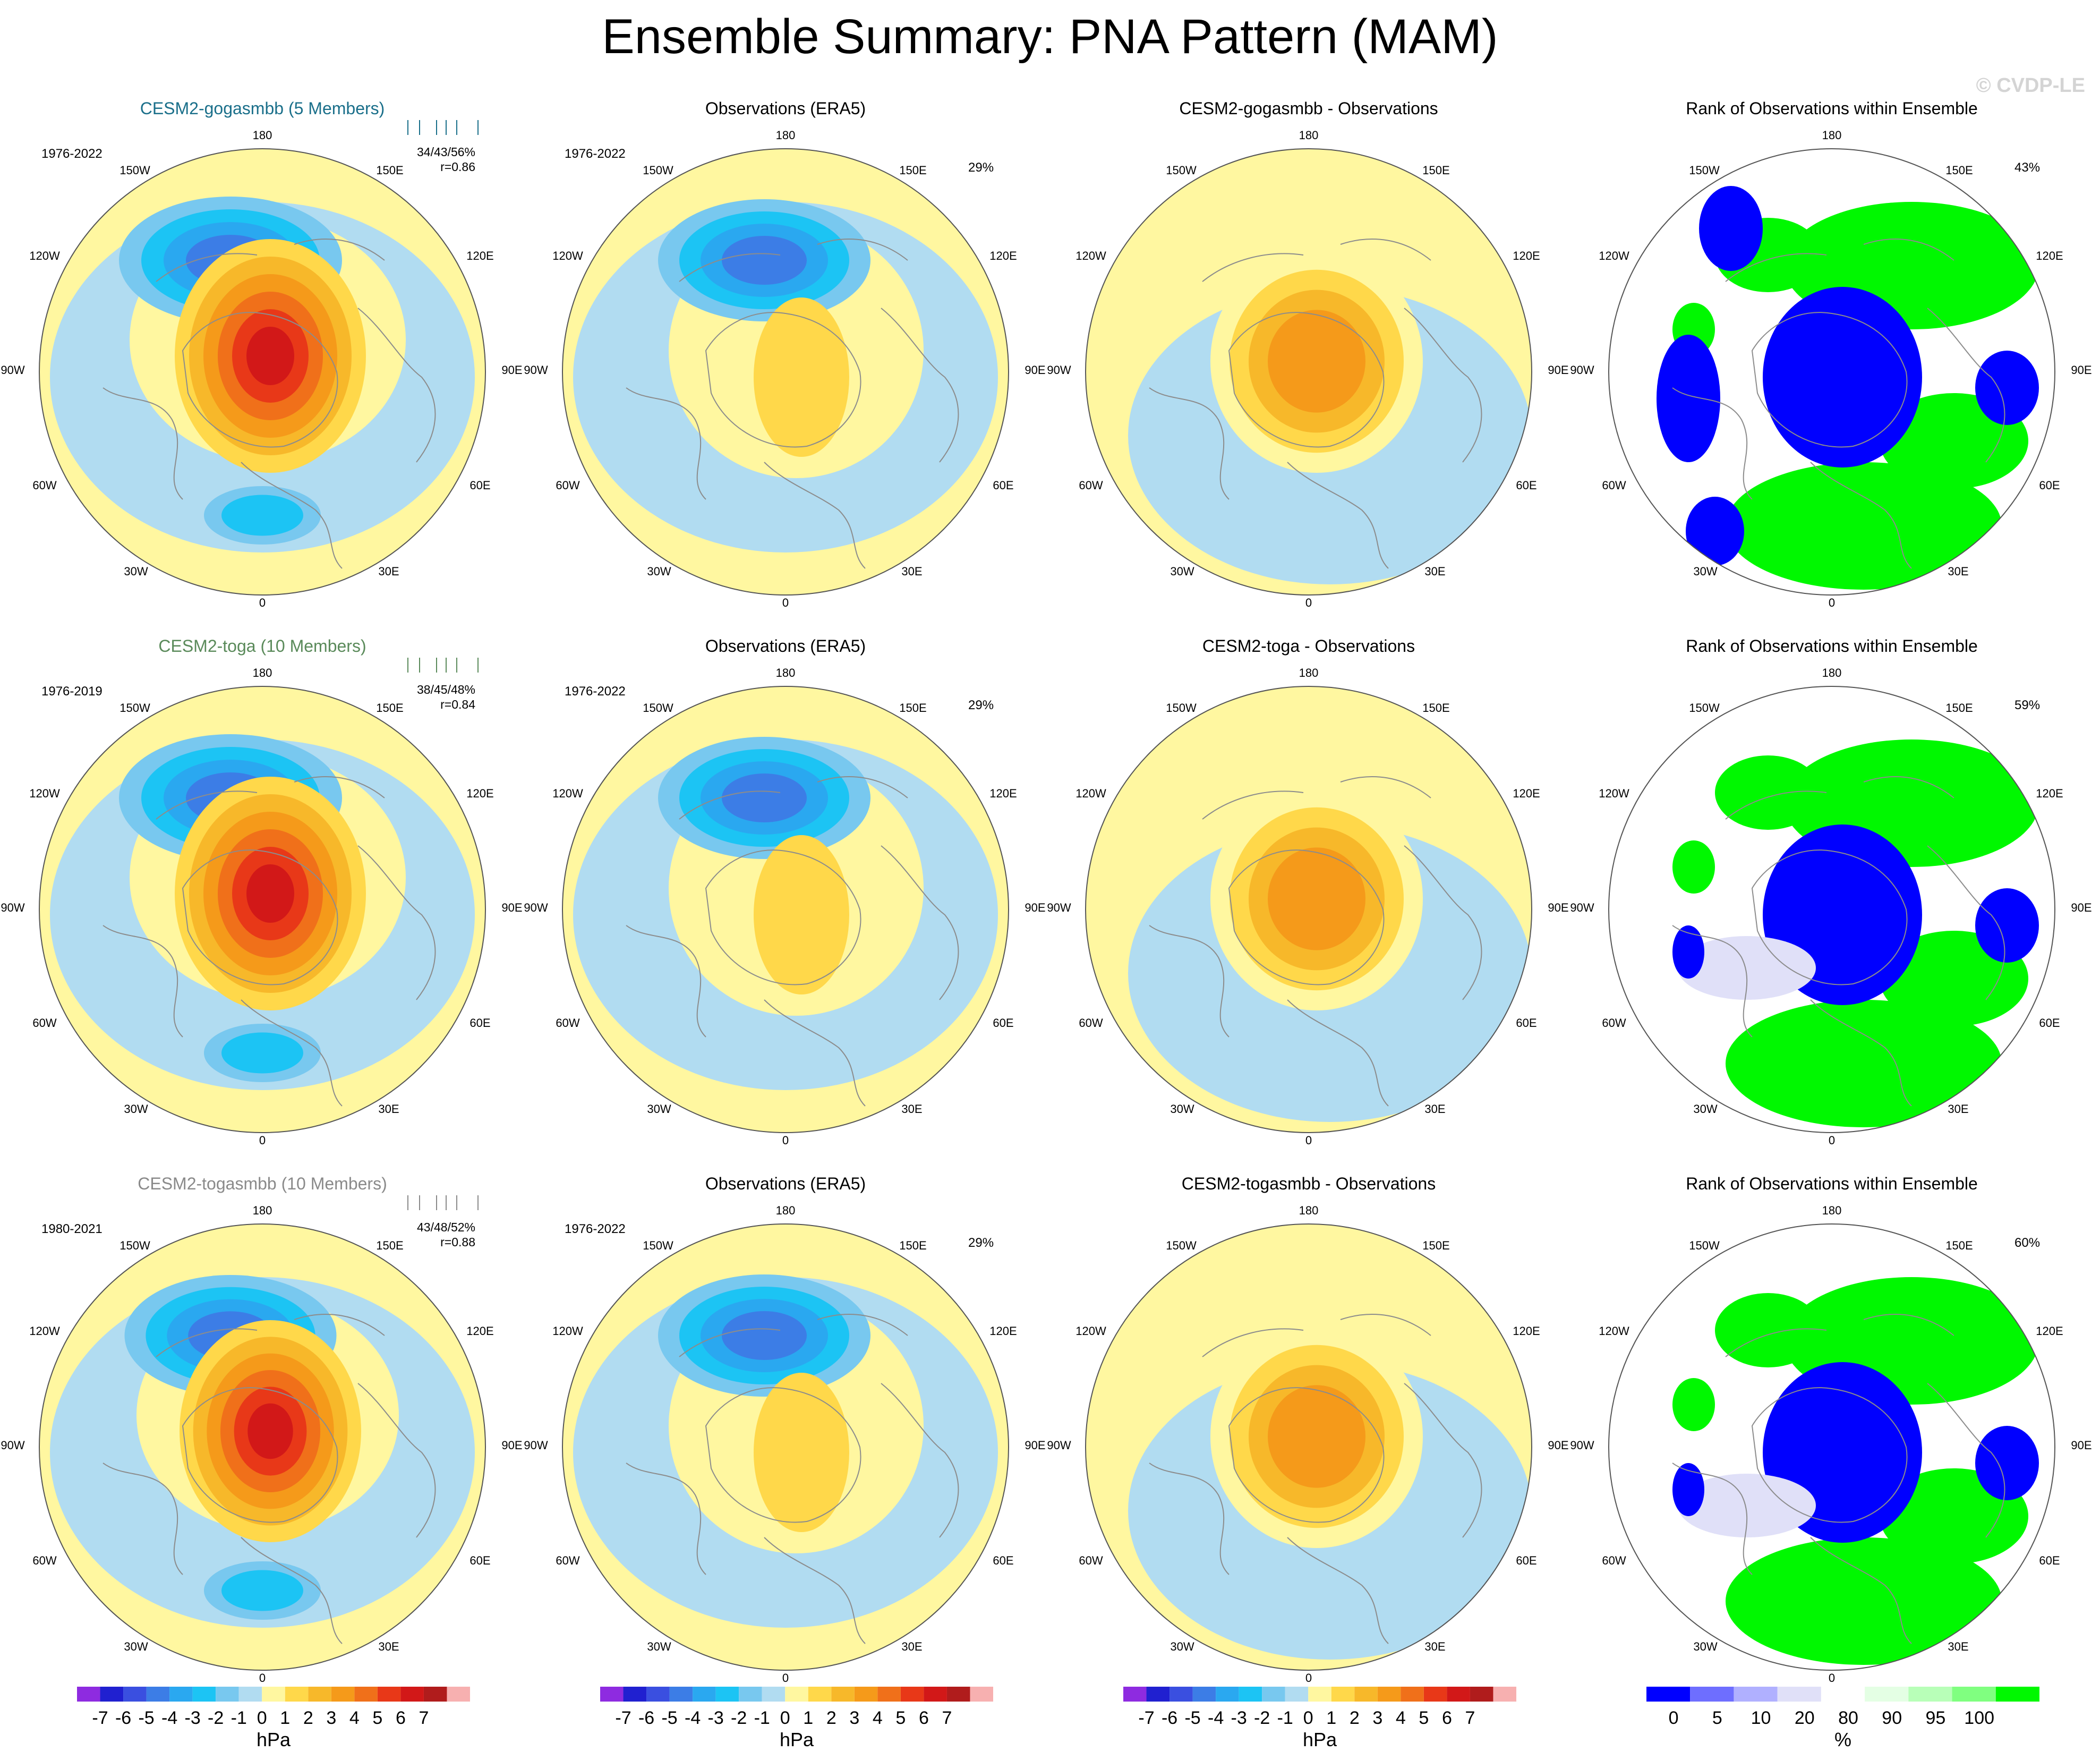  I want to click on ensemble-stats: 38/45/48% r=0.84, so click(407, 697).